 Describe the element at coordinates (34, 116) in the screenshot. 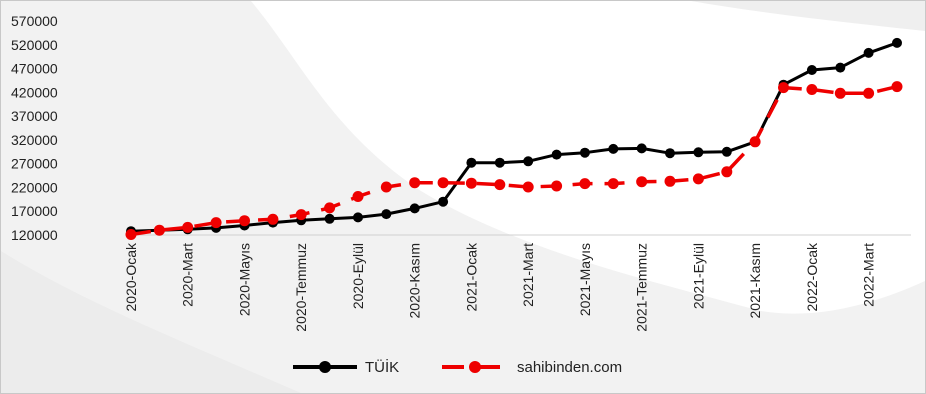

I see `y-tick-label: 370000` at that location.